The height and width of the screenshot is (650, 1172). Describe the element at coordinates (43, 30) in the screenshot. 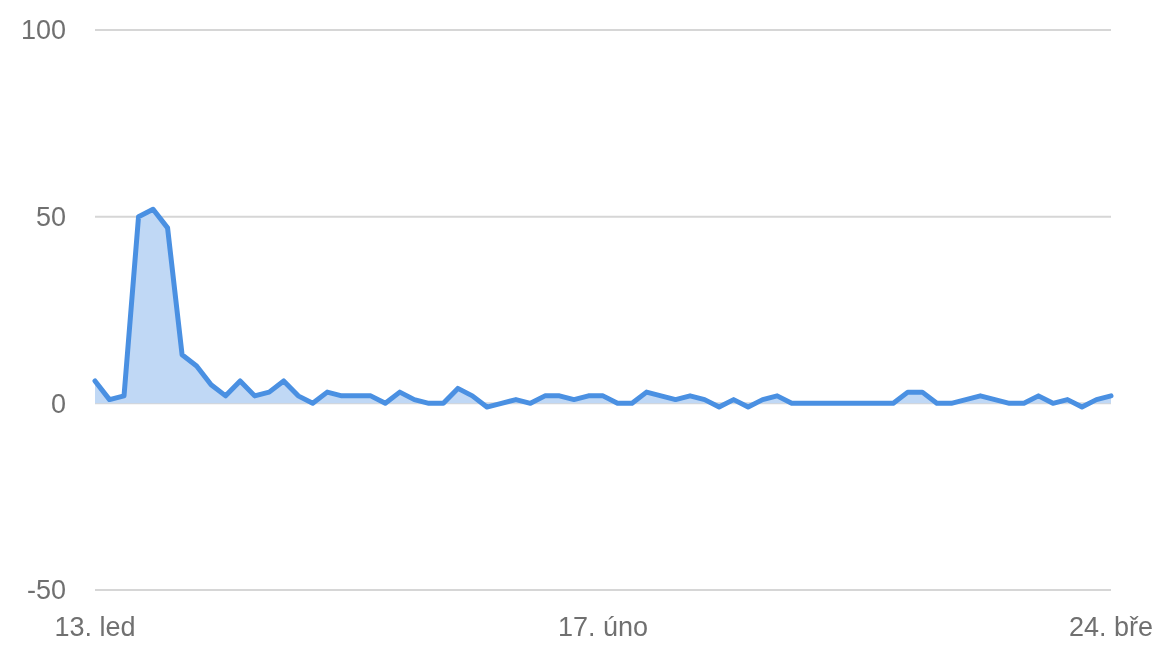

I see `y-tick-label: 100` at that location.